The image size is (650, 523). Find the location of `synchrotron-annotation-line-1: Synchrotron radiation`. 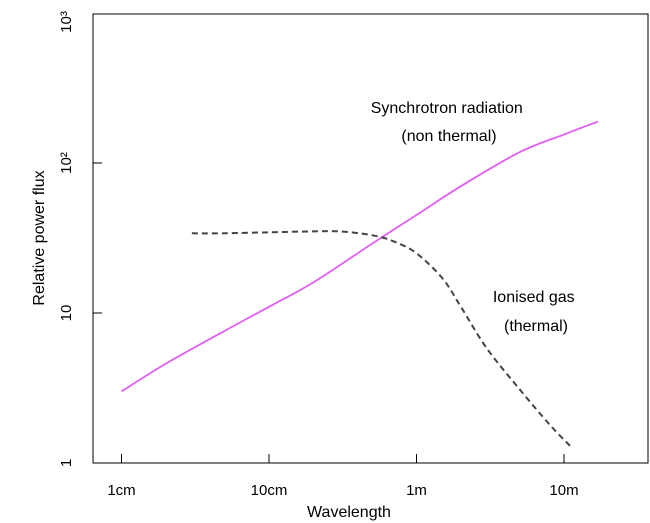

synchrotron-annotation-line-1: Synchrotron radiation is located at coordinates (447, 108).